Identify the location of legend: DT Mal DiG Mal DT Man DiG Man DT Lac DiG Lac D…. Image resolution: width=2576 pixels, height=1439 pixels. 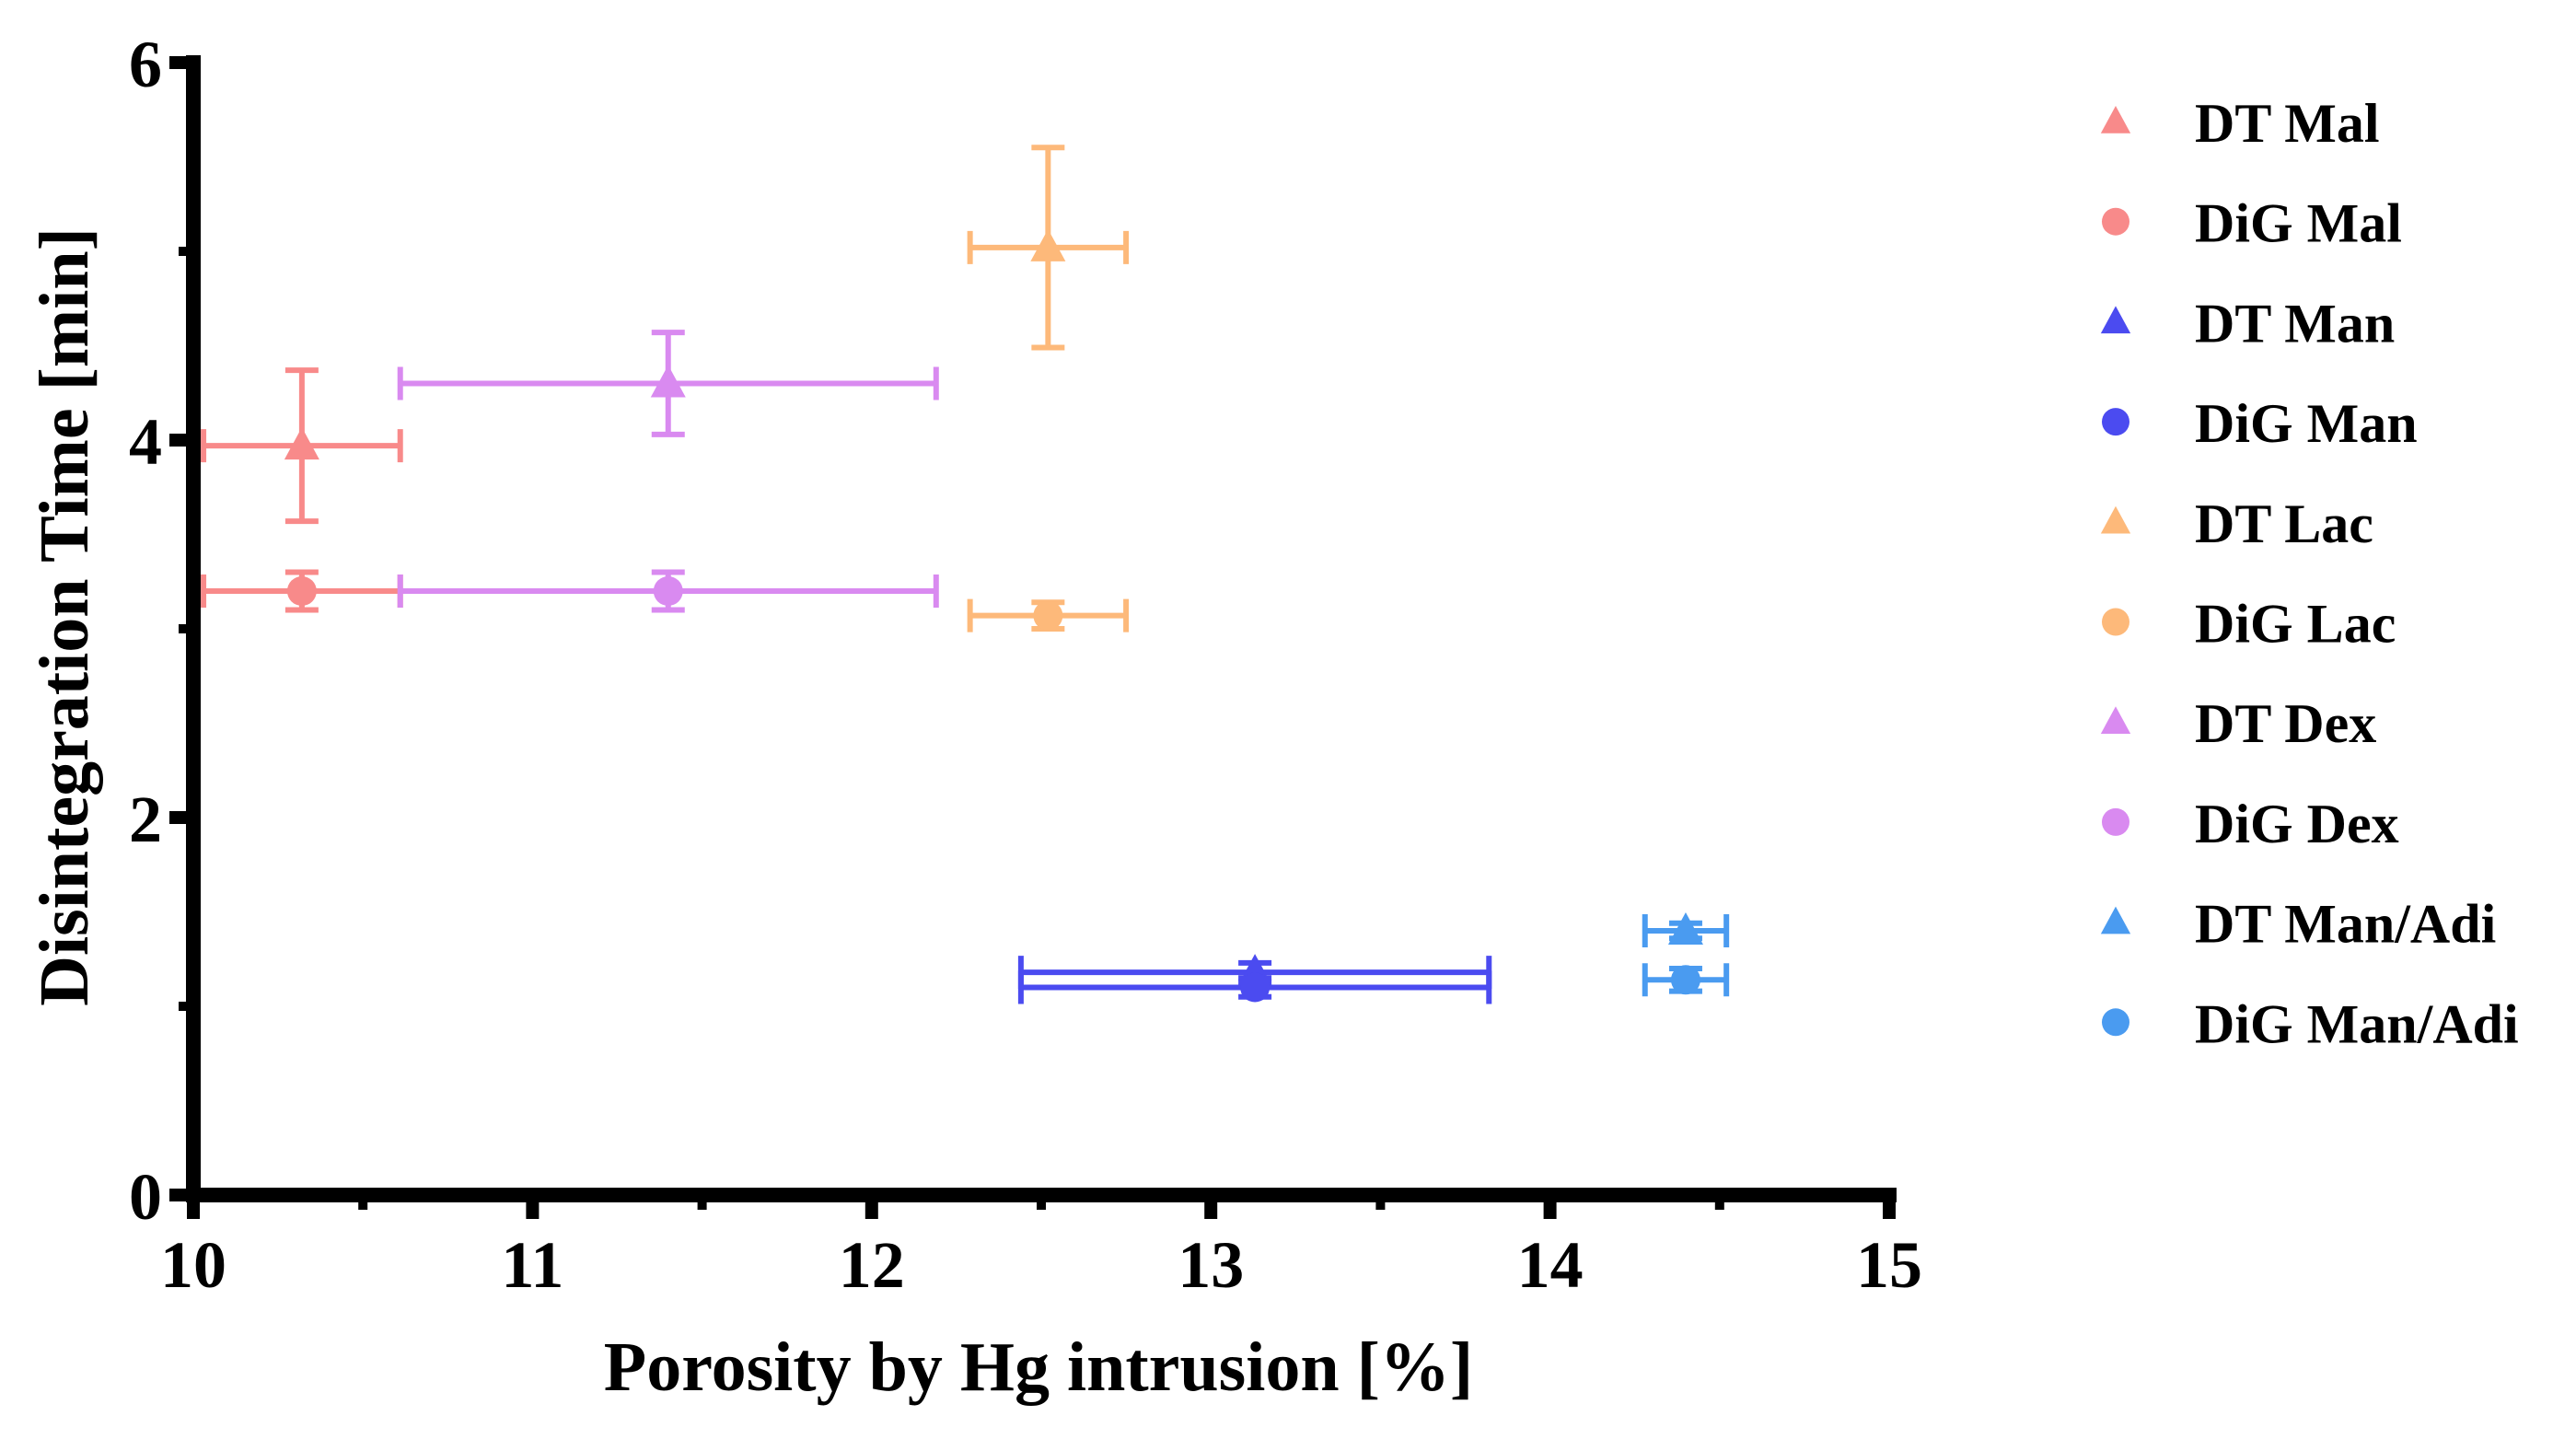
(2309, 573).